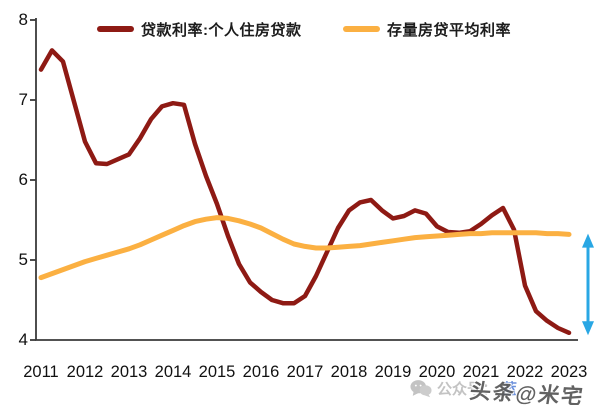 The width and height of the screenshot is (600, 405). What do you see at coordinates (393, 372) in the screenshot?
I see `x-tick-label: 2019` at bounding box center [393, 372].